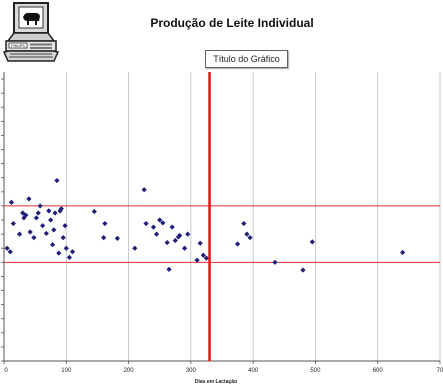  What do you see at coordinates (18, 46) in the screenshot?
I see `logo-brand-label: PHILIPS` at bounding box center [18, 46].